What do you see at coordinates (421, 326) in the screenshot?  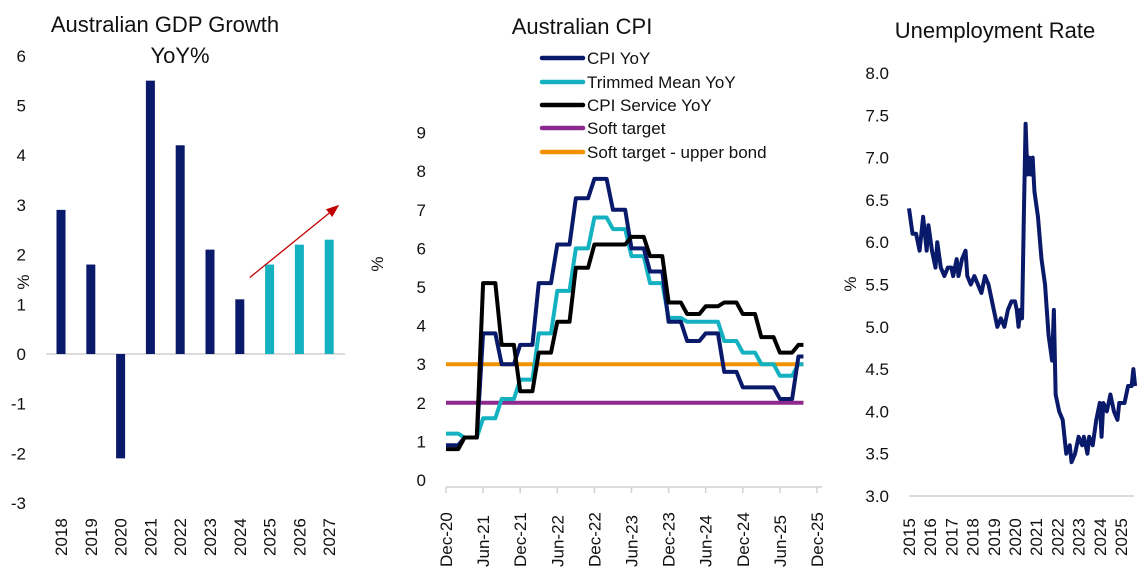 I see `cpi-y-tick-label: 4` at bounding box center [421, 326].